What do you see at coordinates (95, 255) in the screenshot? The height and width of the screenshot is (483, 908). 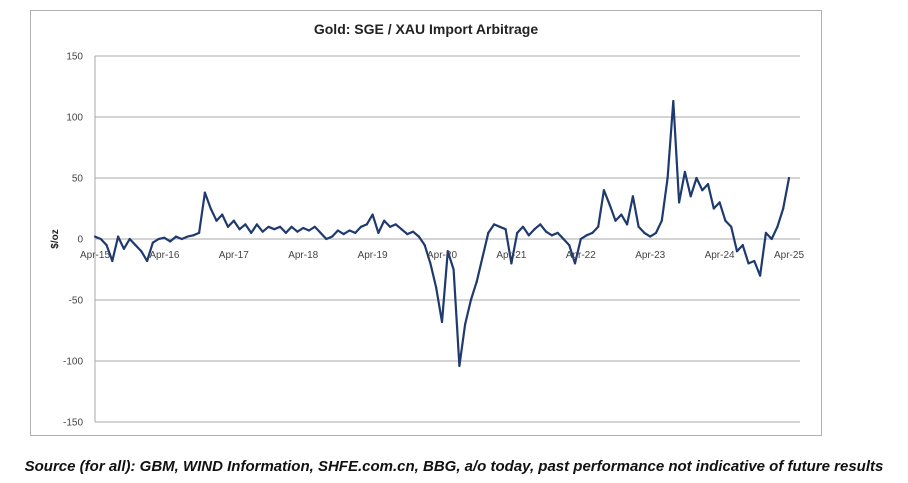 I see `x-tick-label: Apr-15` at bounding box center [95, 255].